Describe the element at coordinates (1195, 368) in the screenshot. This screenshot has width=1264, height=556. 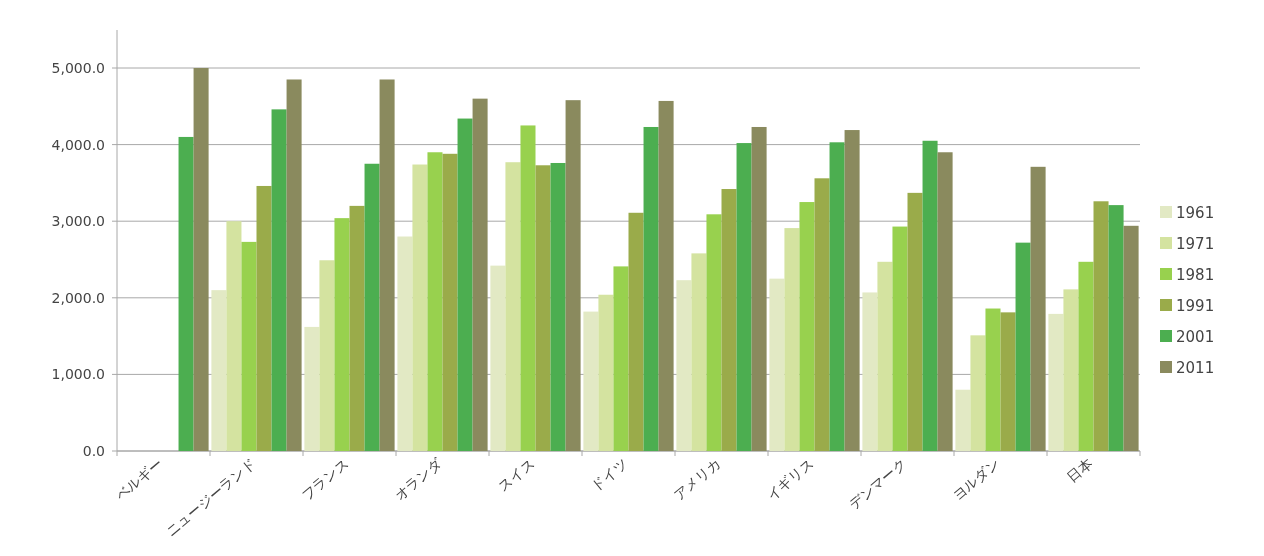
I see `legend-label: 2011` at that location.